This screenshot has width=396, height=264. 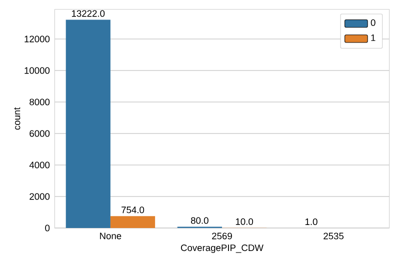 What do you see at coordinates (133, 210) in the screenshot?
I see `data-label: 754.0` at bounding box center [133, 210].